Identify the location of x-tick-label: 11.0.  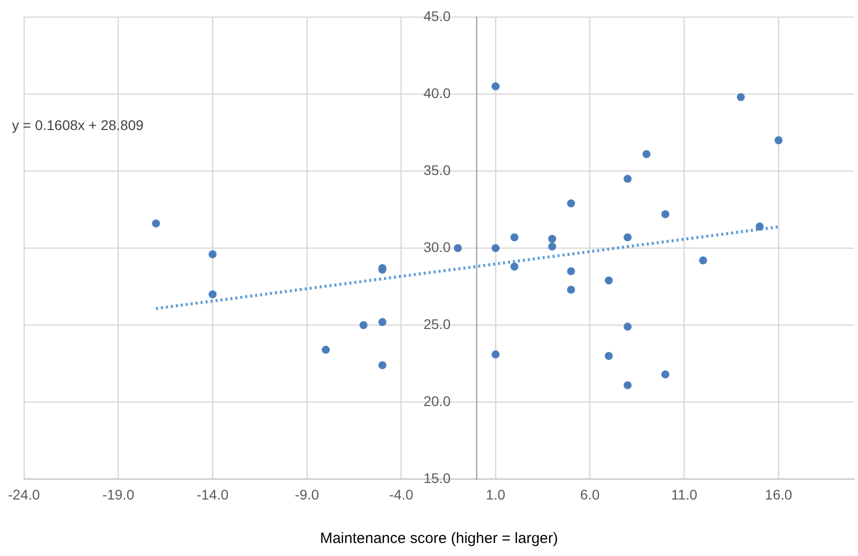
(684, 494).